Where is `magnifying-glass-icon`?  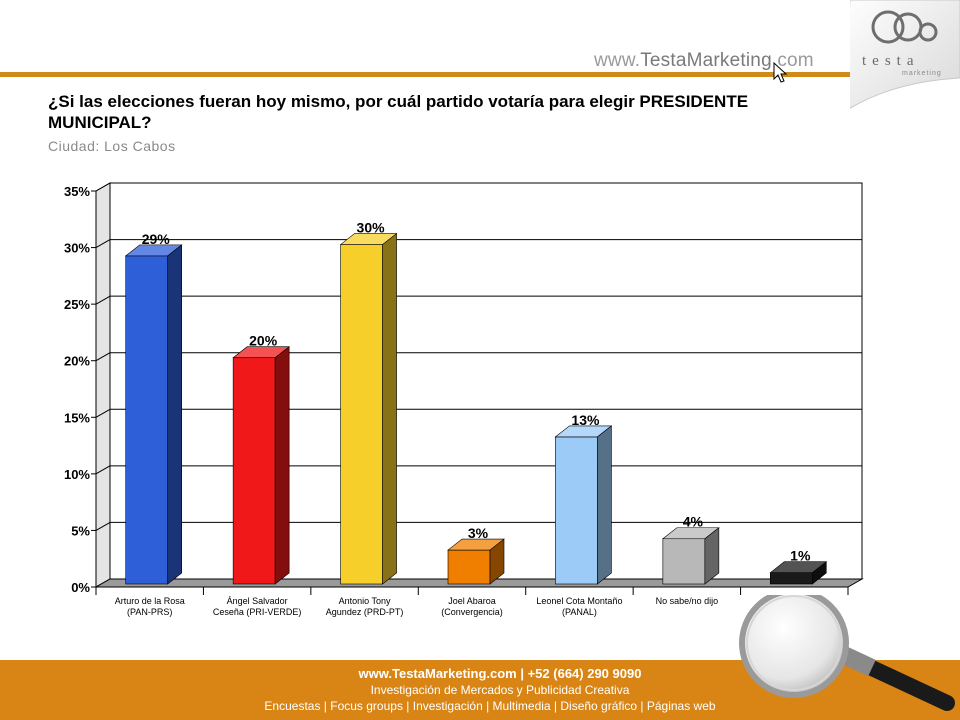
magnifying-glass-icon is located at coordinates (847, 653).